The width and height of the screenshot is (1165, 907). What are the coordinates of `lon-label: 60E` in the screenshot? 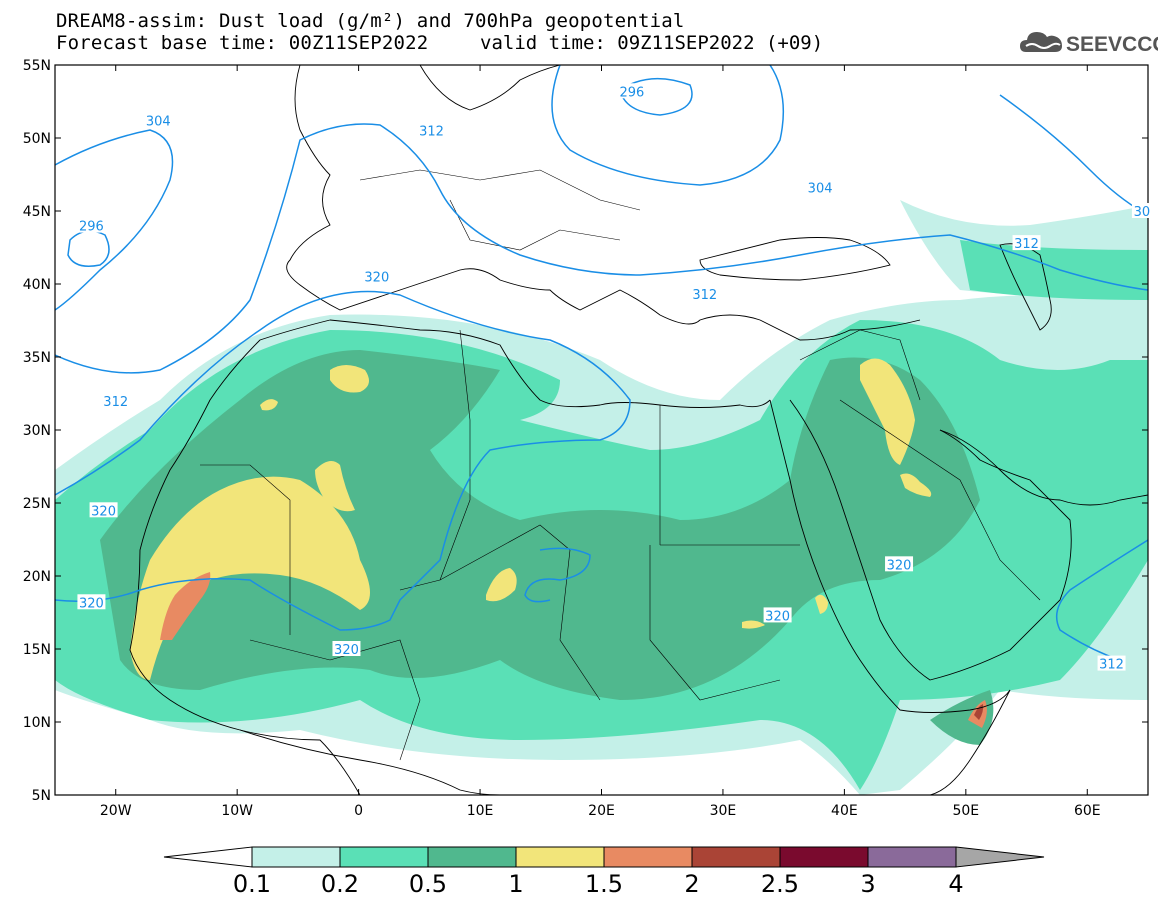 It's located at (1087, 811).